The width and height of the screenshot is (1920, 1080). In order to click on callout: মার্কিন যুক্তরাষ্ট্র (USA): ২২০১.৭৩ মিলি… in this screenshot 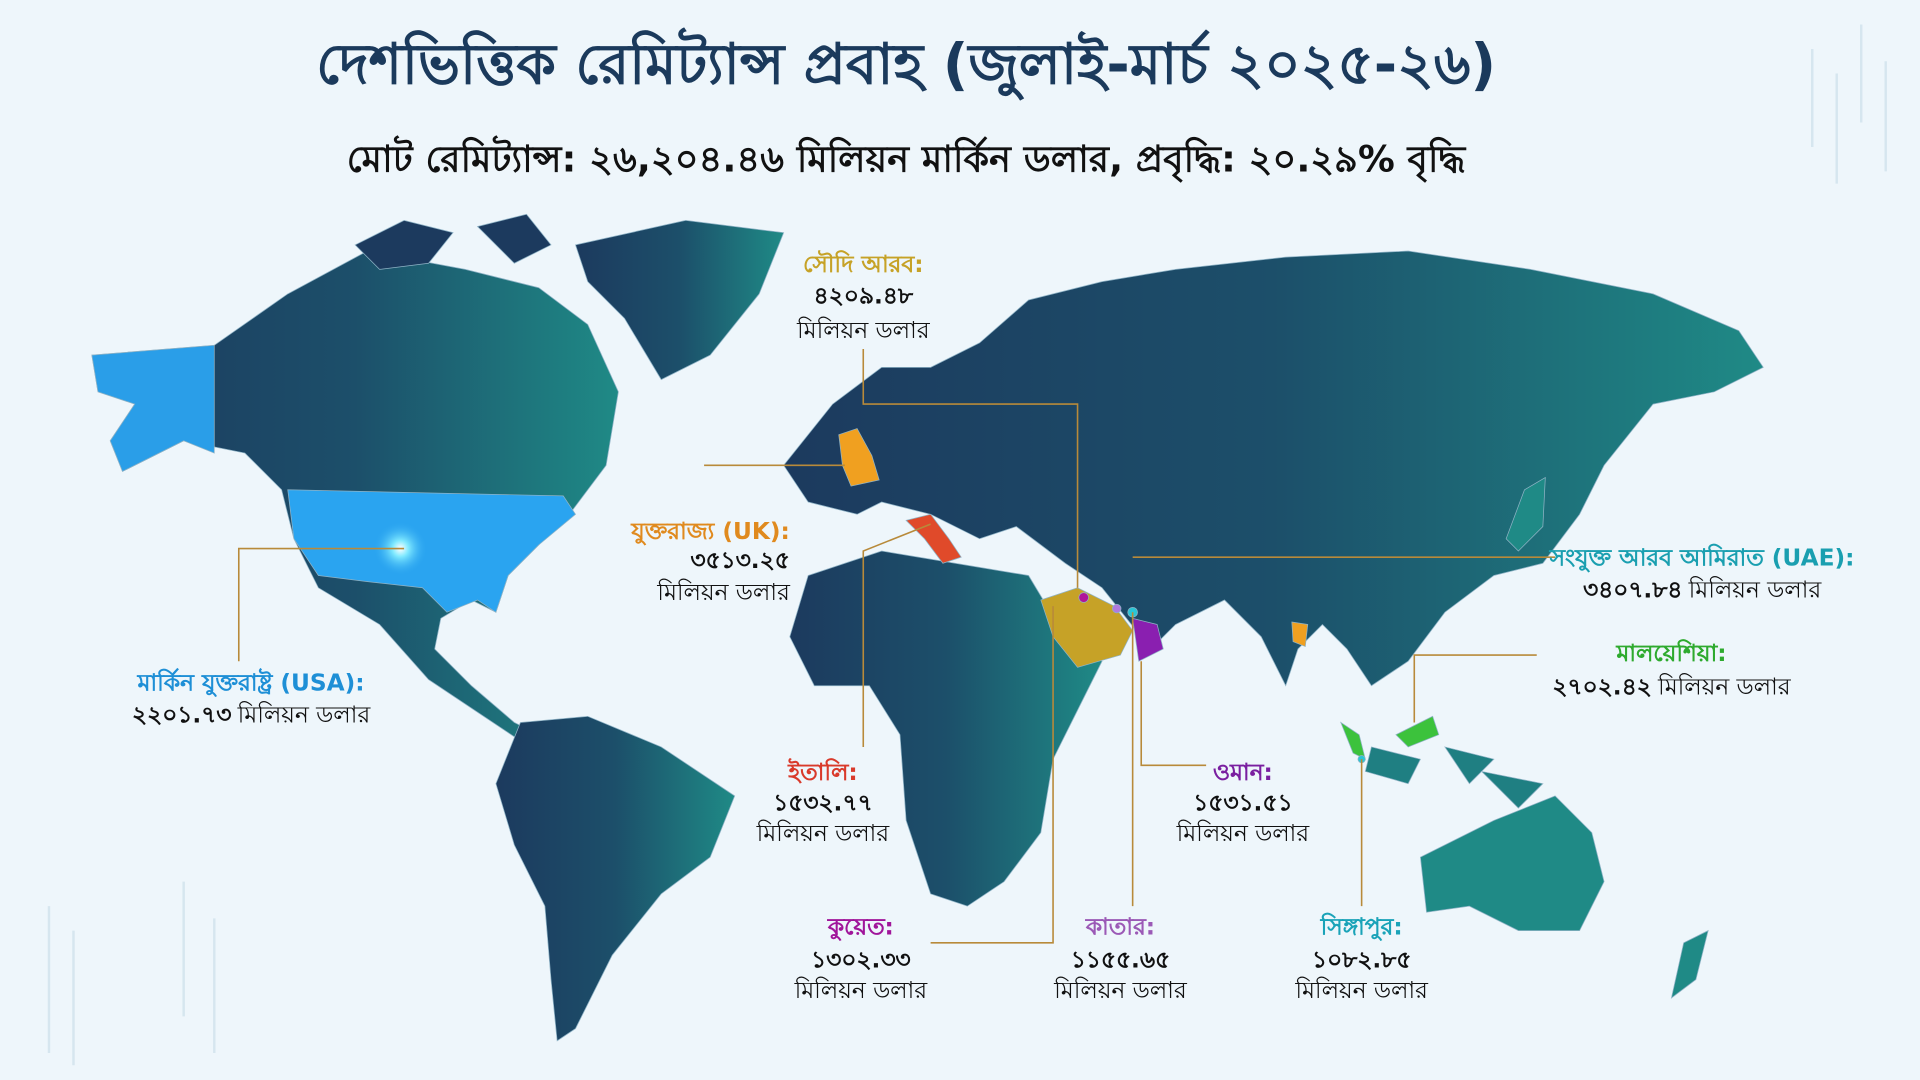, I will do `click(251, 698)`.